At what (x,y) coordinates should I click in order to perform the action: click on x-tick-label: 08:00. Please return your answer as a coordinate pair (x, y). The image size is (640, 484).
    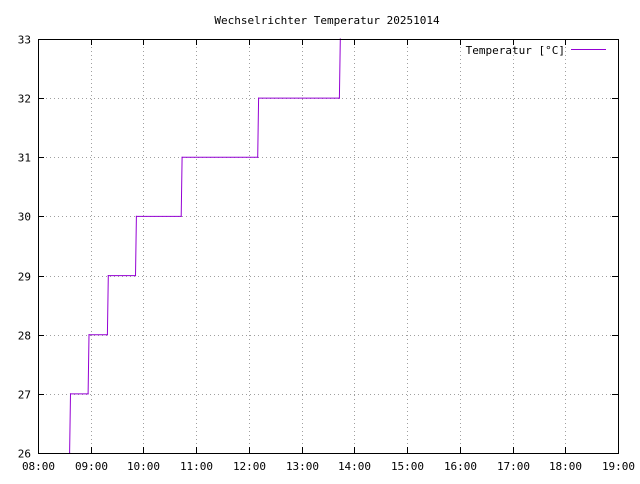
    Looking at the image, I should click on (38, 466).